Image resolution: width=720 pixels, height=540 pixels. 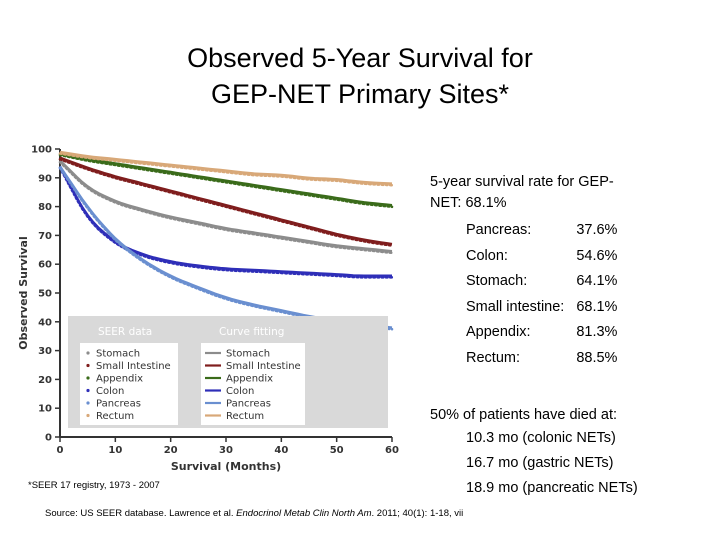 I want to click on site-row: Rectum: 88.5%, so click(x=541, y=359).